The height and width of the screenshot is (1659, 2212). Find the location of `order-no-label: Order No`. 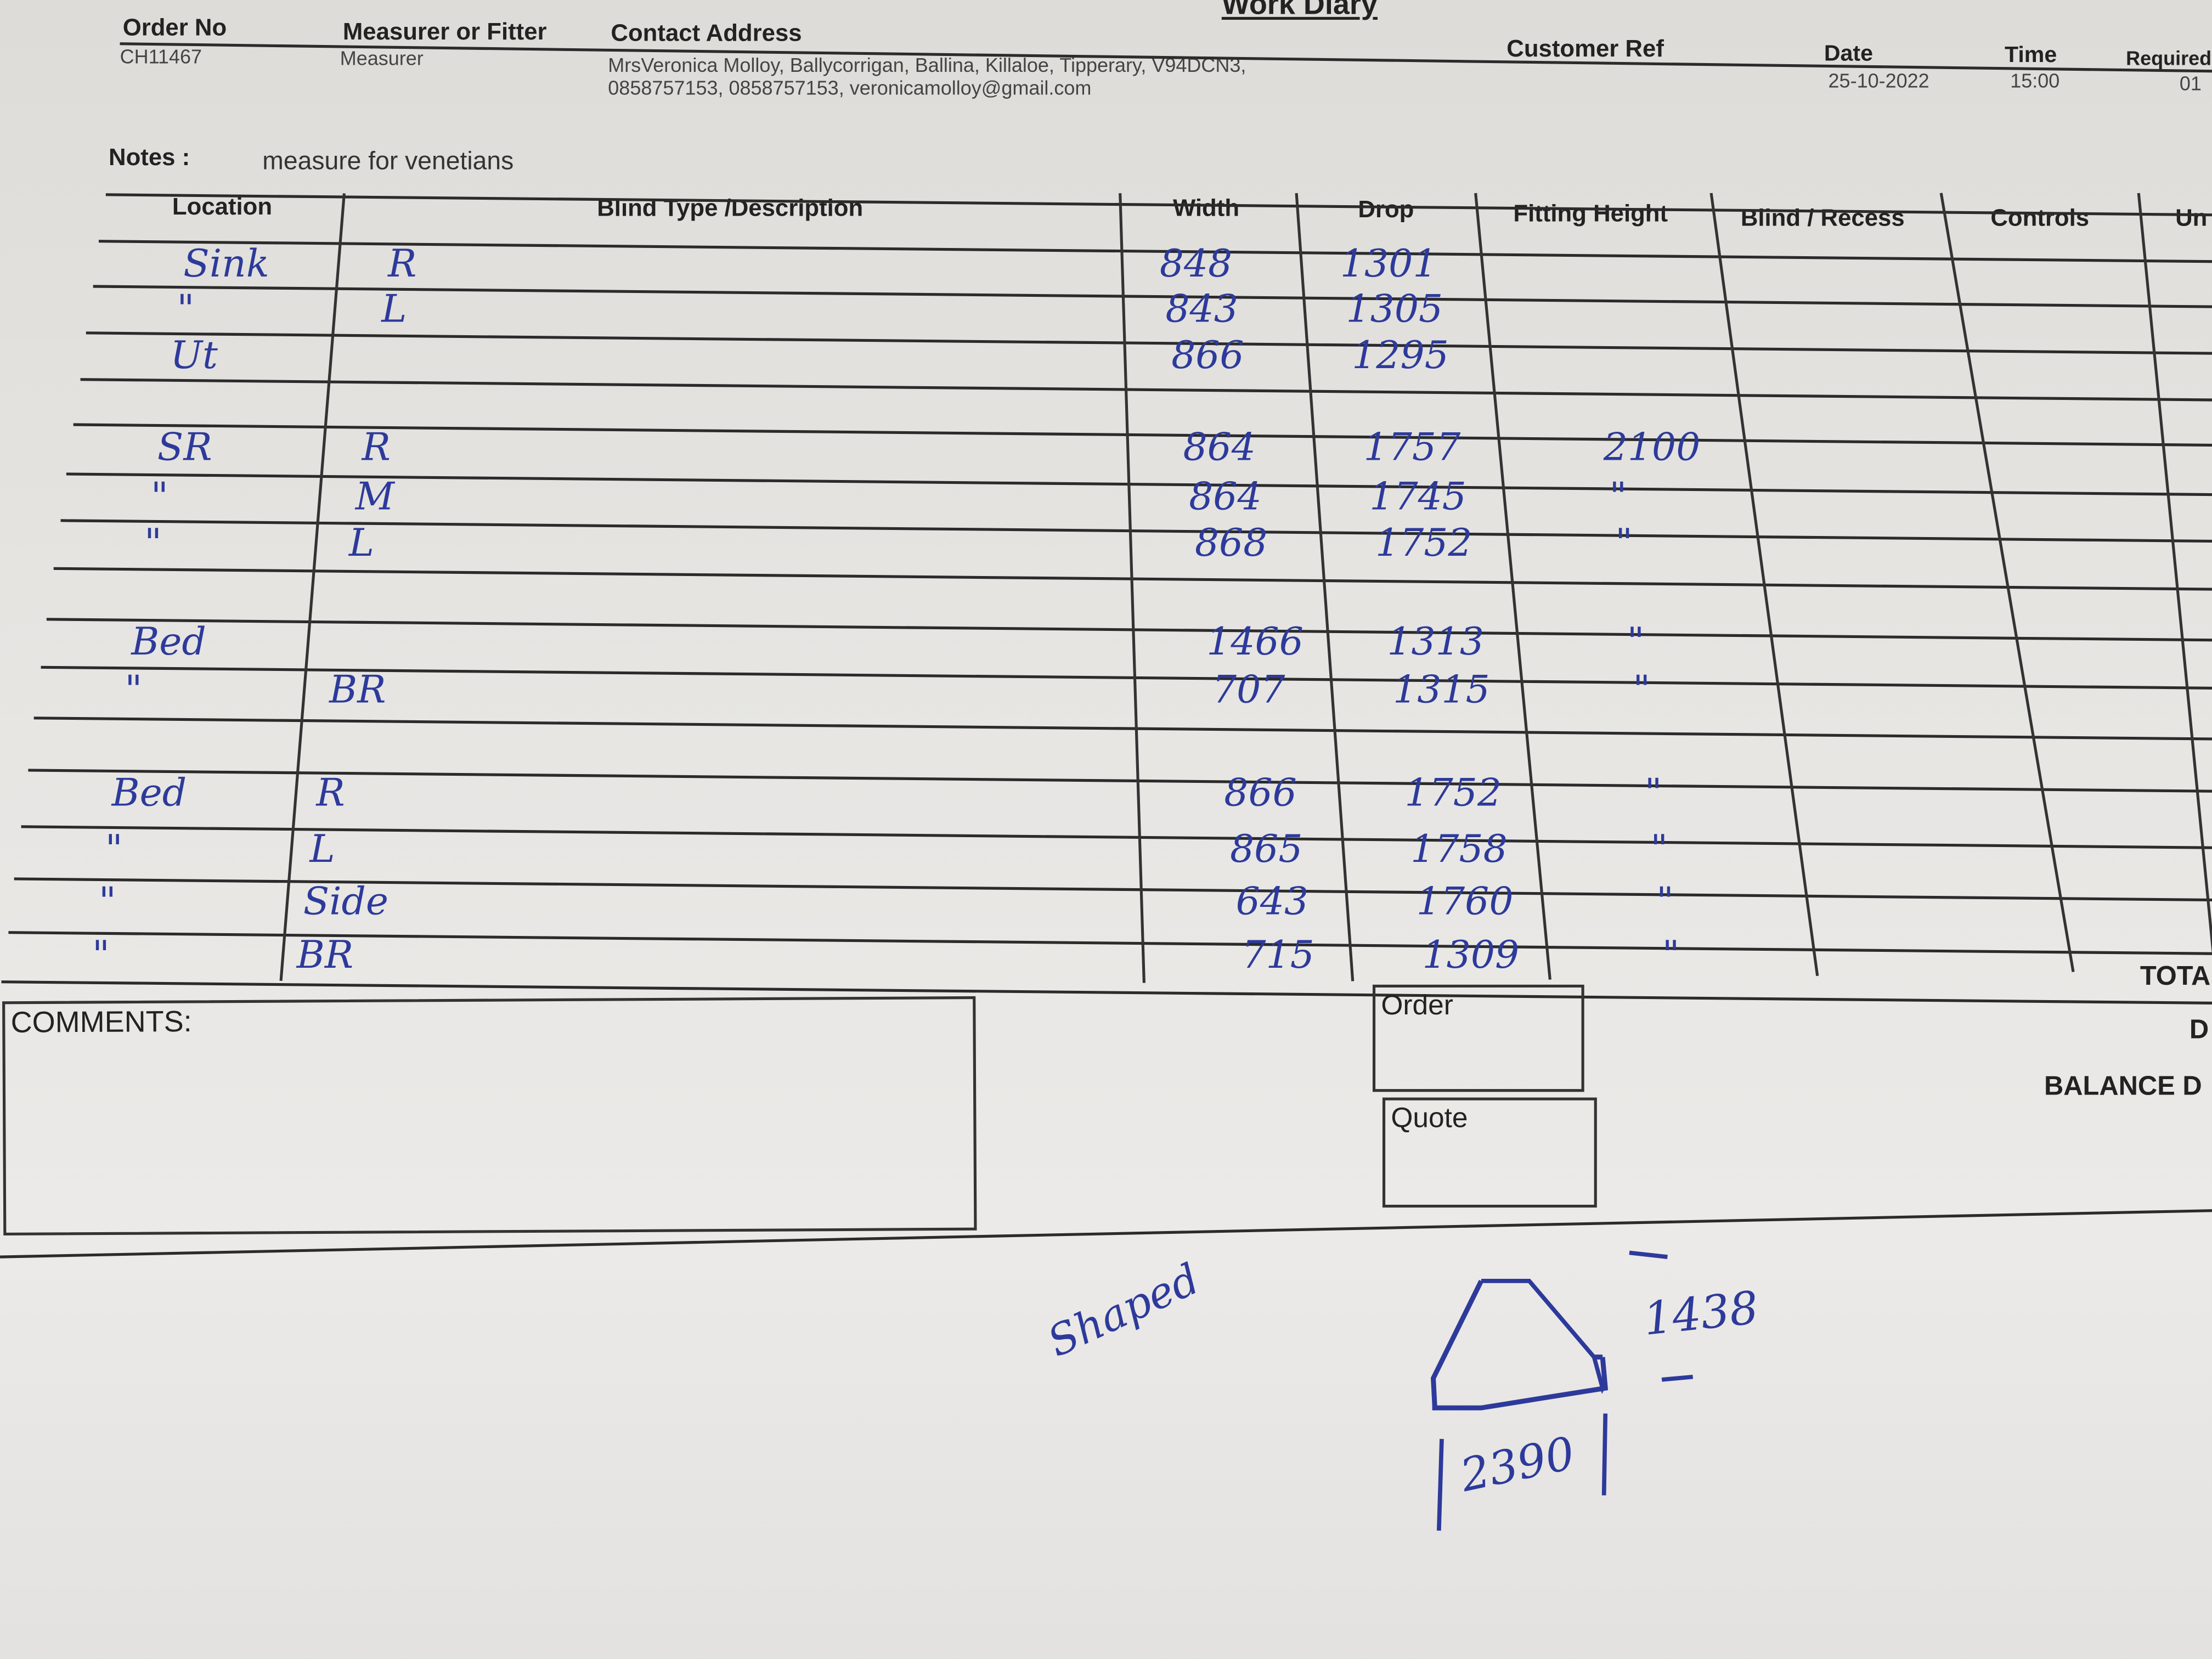

order-no-label: Order No is located at coordinates (174, 27).